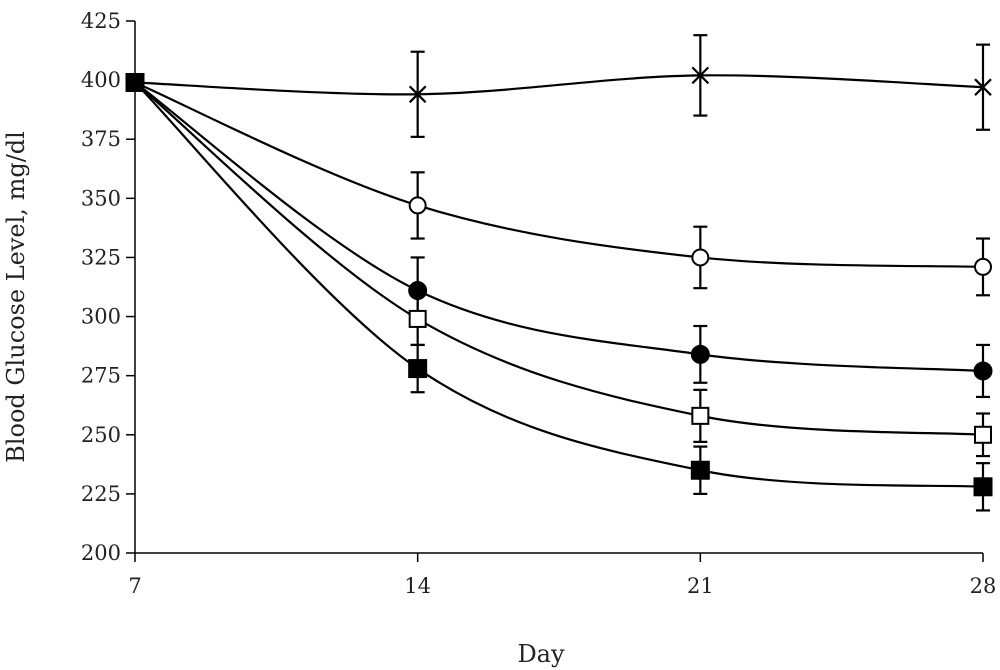  I want to click on series-cross, so click(559, 86).